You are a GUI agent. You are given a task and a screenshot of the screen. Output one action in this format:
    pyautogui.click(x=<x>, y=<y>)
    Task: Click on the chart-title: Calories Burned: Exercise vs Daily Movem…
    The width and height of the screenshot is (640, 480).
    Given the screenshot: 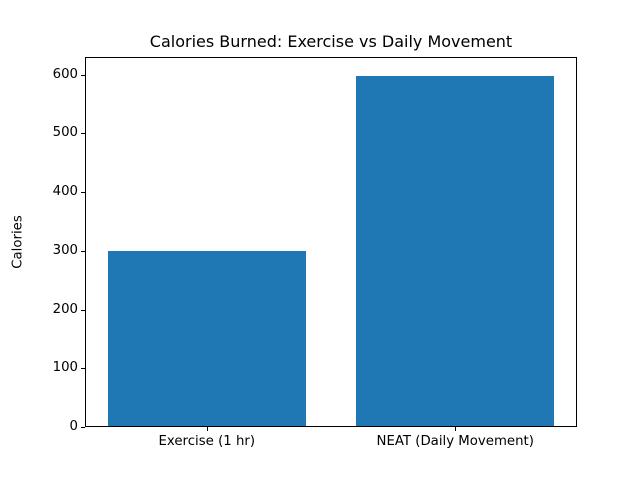 What is the action you would take?
    pyautogui.click(x=331, y=41)
    